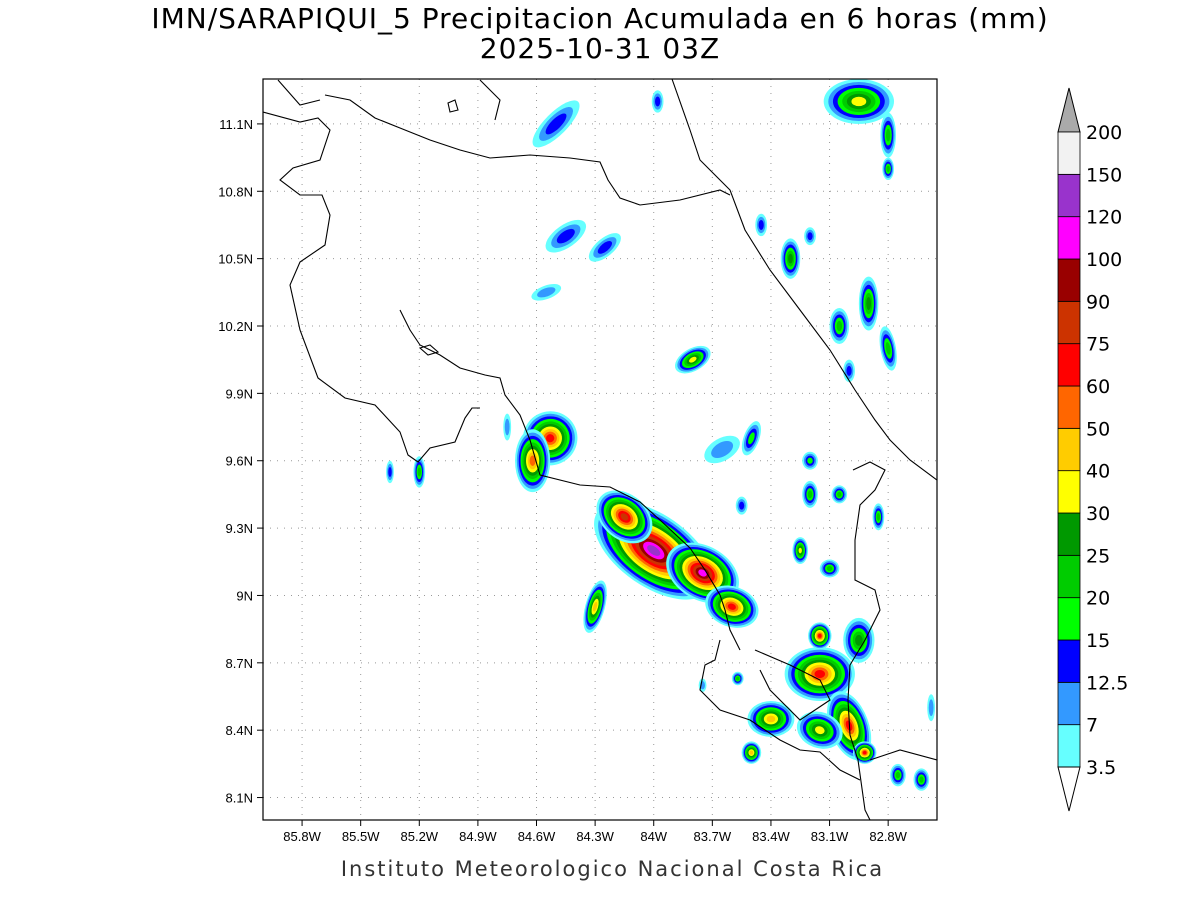  Describe the element at coordinates (478, 836) in the screenshot. I see `lon-tick-label: 84.9W` at that location.